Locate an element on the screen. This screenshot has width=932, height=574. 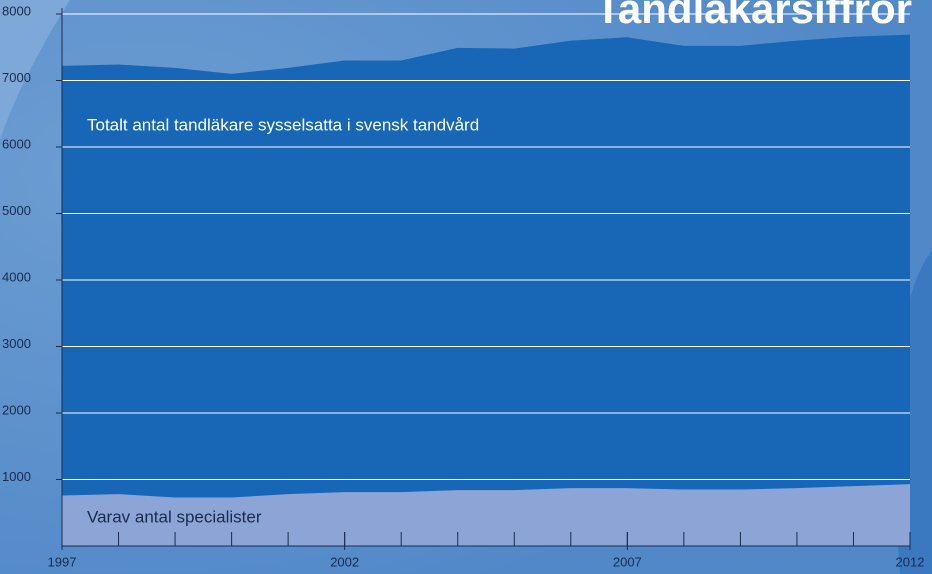
x-tick-label: 2012 is located at coordinates (910, 561).